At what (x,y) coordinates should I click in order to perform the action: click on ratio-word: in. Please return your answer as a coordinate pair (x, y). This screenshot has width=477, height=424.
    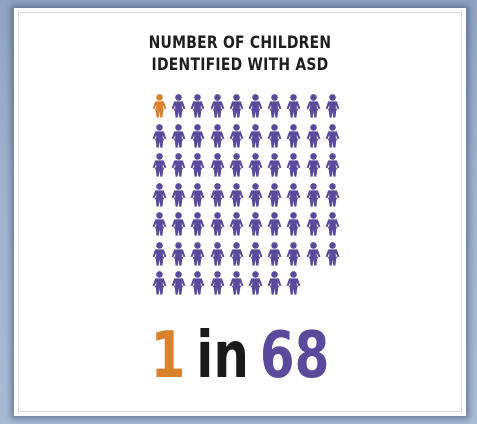
    Looking at the image, I should click on (222, 356).